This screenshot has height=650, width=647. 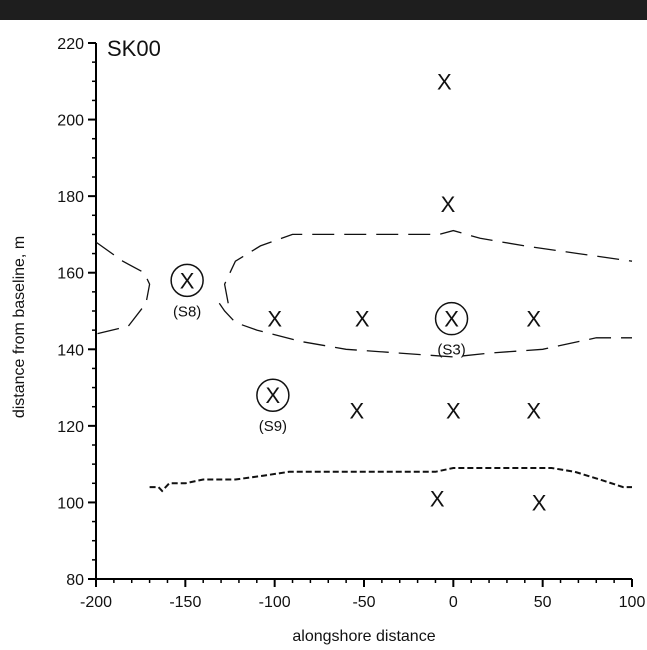 I want to click on y-tick-label: 180, so click(x=70, y=197).